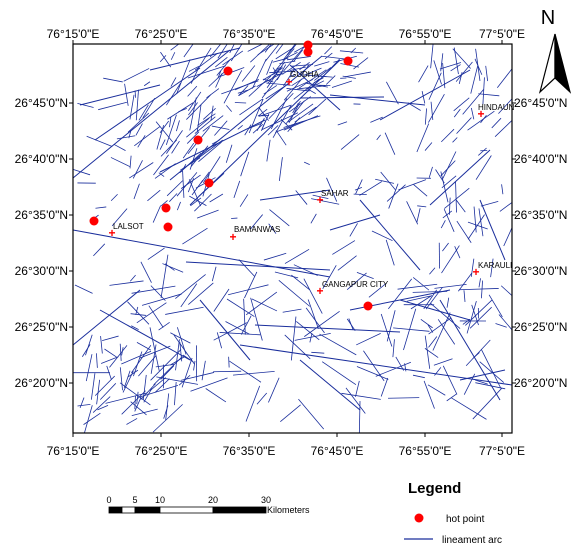 This screenshot has width=571, height=548. Describe the element at coordinates (208, 505) in the screenshot. I see `scale-bar: 0 5 10 20 30 Kilometers` at that location.